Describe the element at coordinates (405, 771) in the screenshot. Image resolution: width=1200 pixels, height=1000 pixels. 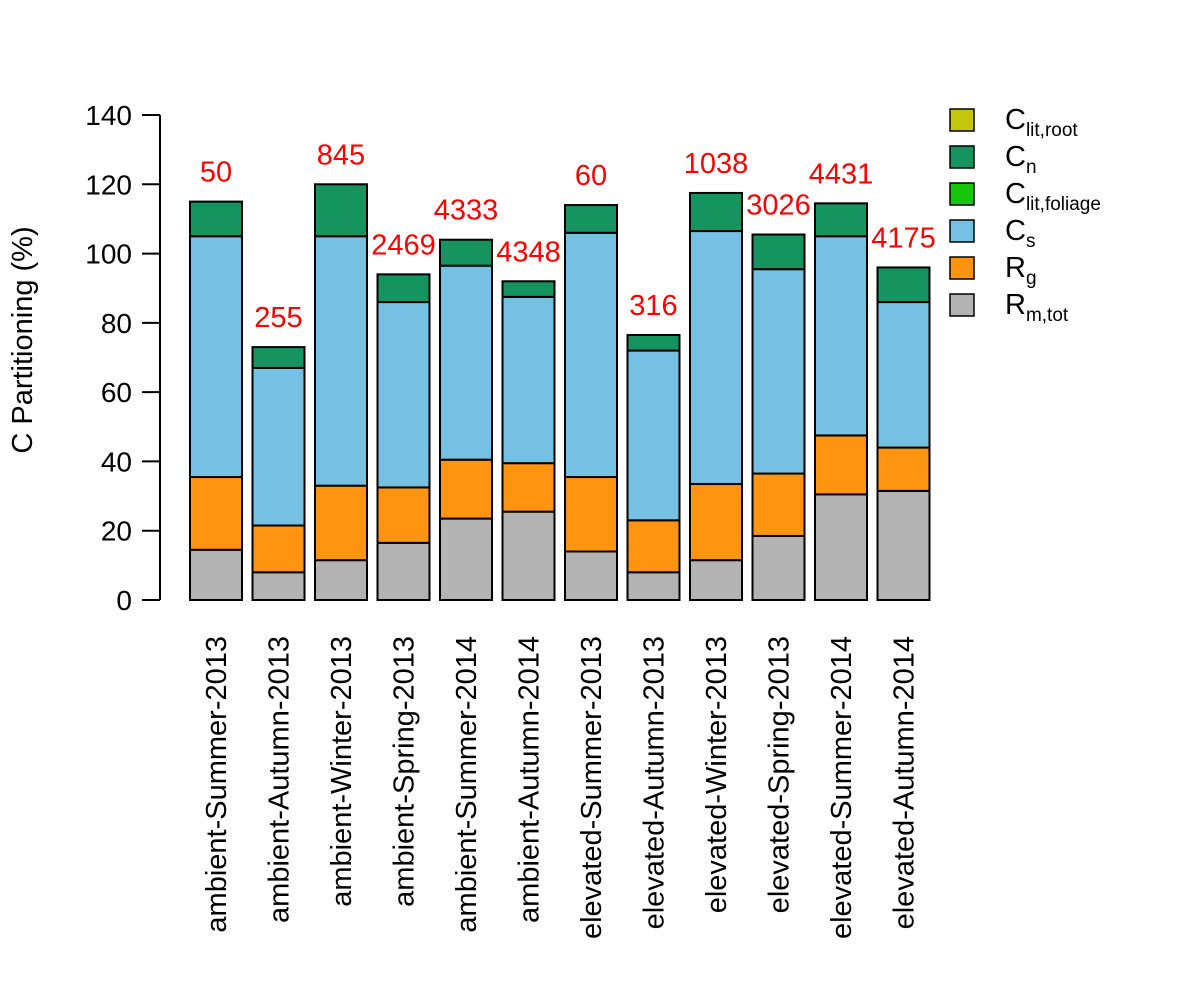
I see `x-tick-label: ambient-Spring-2013` at that location.